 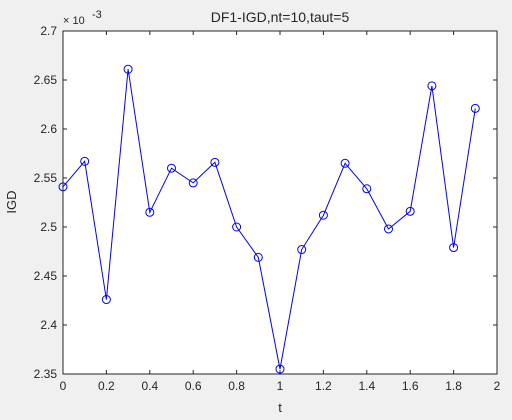 I want to click on y-exponent-base: × 10, so click(x=74, y=21).